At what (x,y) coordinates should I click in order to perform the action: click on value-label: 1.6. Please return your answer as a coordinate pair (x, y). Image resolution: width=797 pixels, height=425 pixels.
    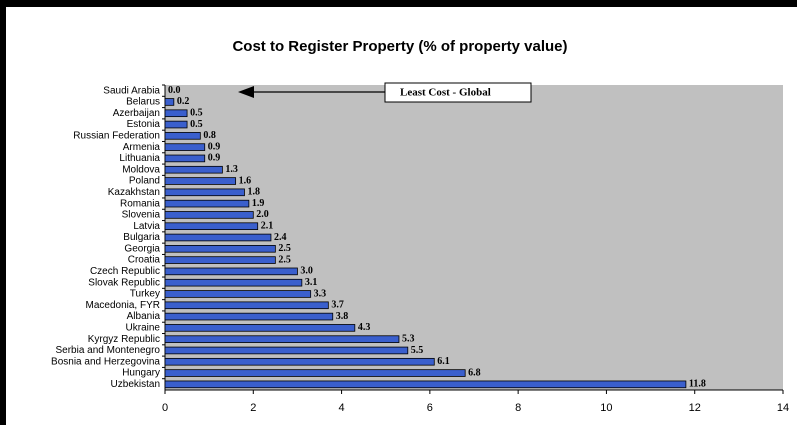
    Looking at the image, I should click on (245, 180).